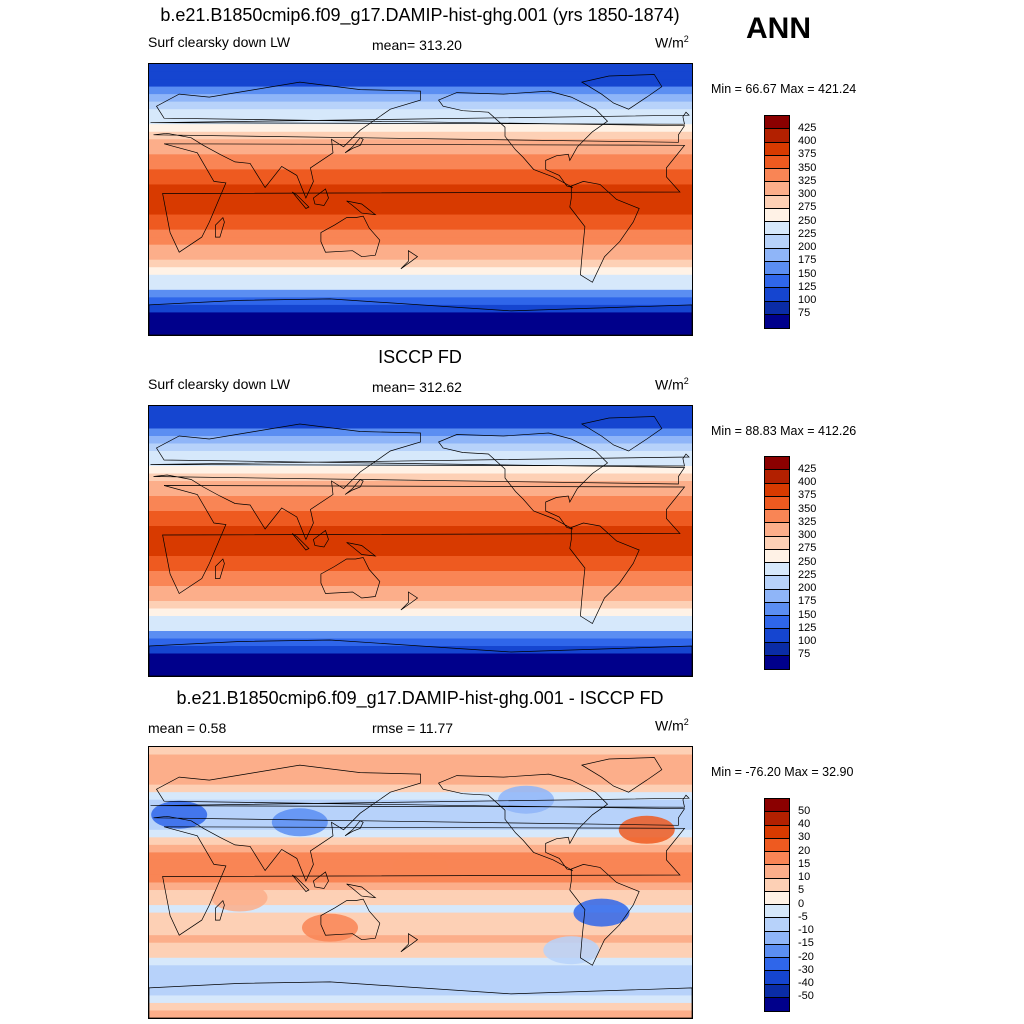  Describe the element at coordinates (801, 903) in the screenshot. I see `colorbar-tick-label: 0` at that location.